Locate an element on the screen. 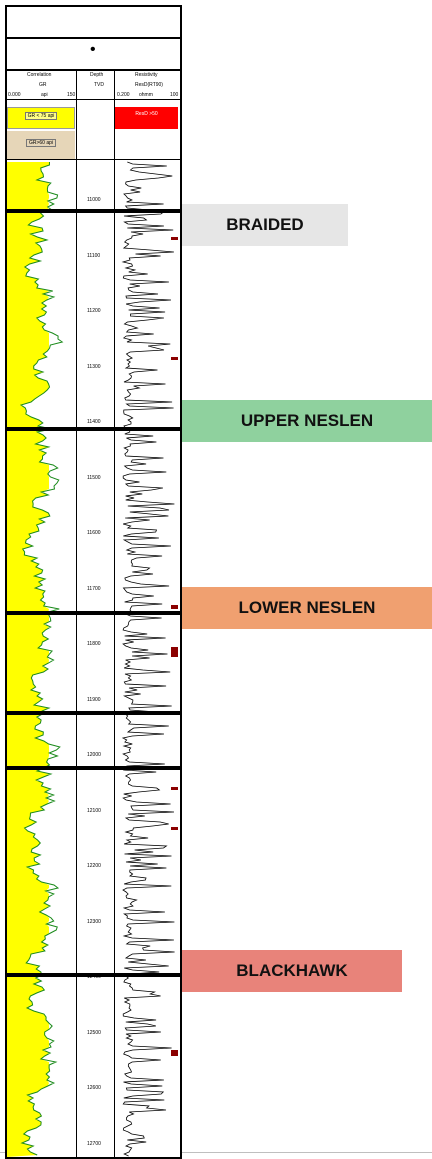 The height and width of the screenshot is (1159, 432). depth-tick-label: 12700 is located at coordinates (94, 1143).